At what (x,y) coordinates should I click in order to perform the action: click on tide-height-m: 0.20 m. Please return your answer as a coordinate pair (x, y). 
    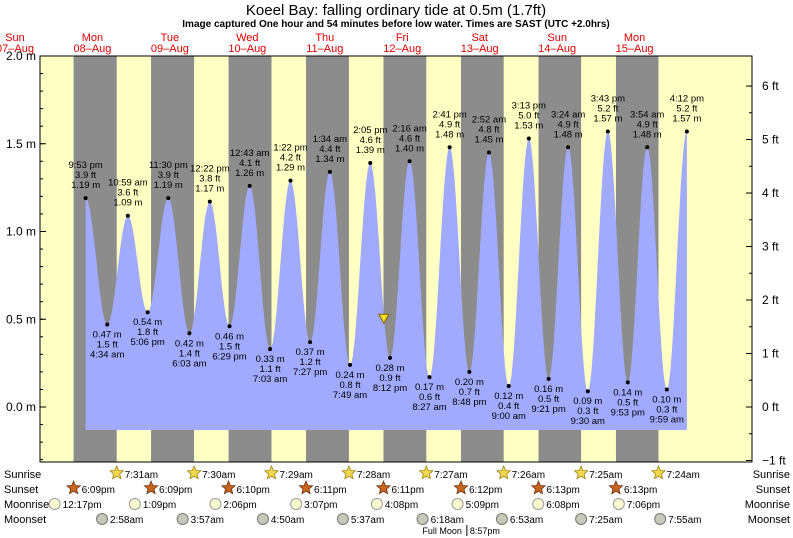
    Looking at the image, I should click on (469, 382).